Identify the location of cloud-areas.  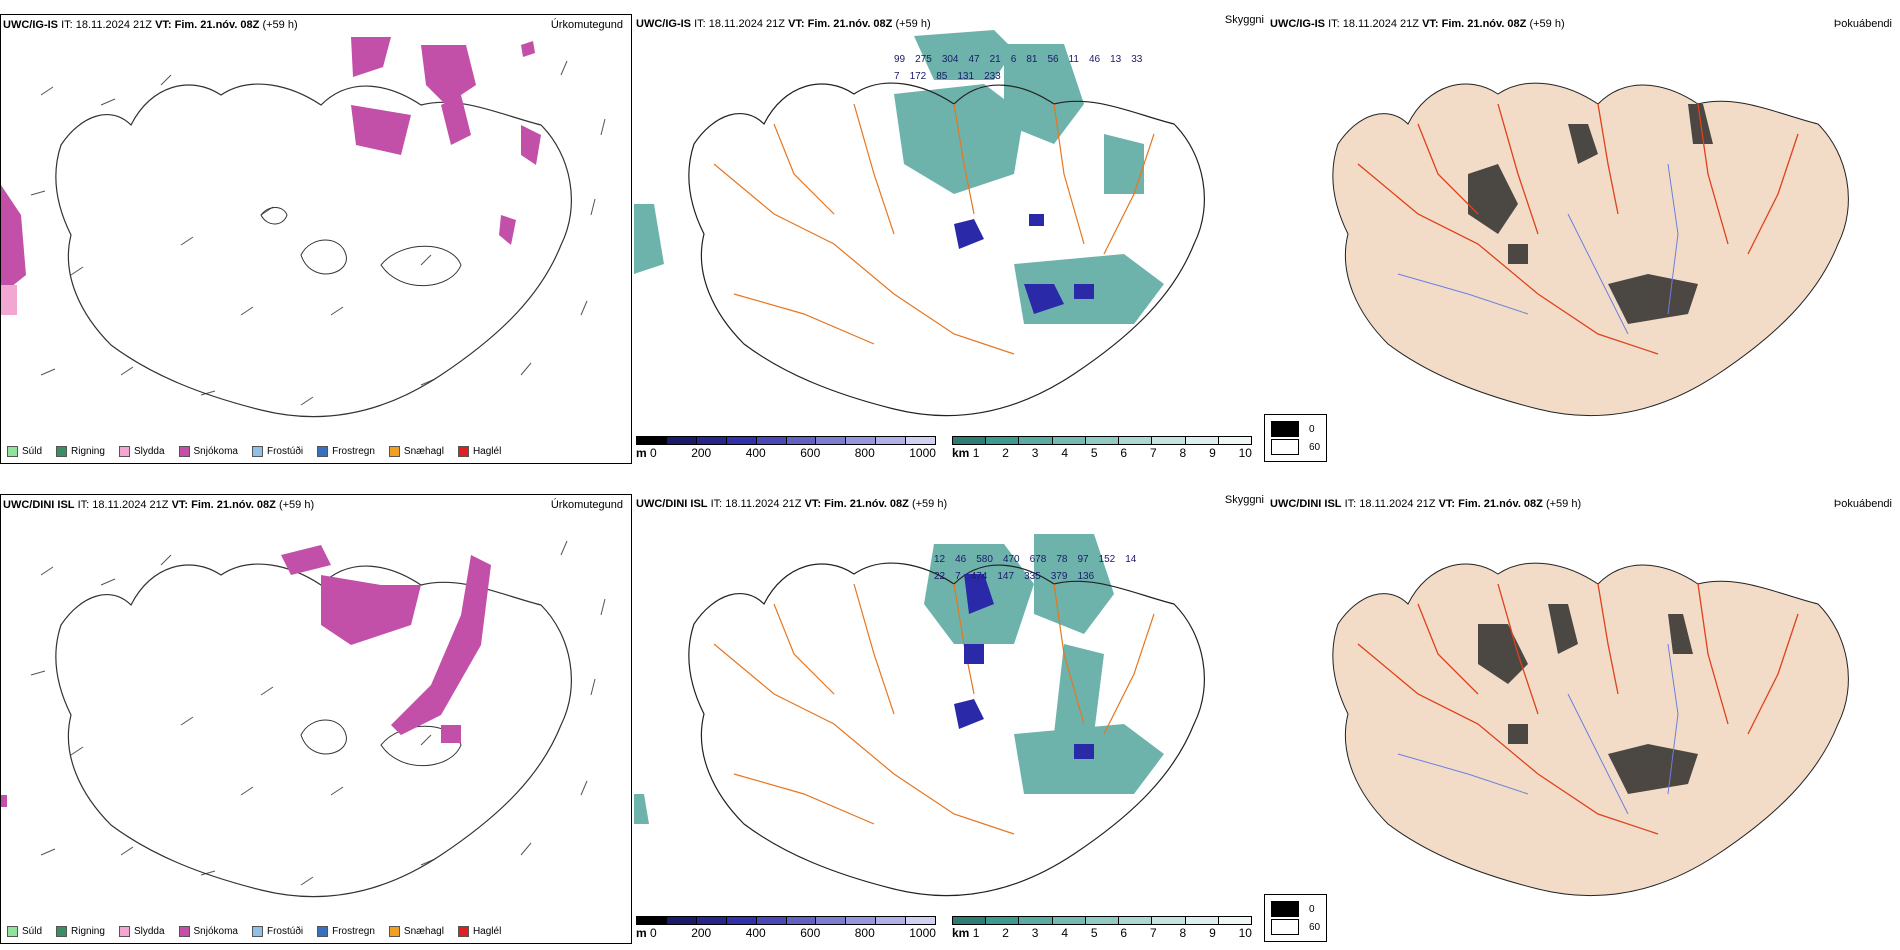
(899, 177).